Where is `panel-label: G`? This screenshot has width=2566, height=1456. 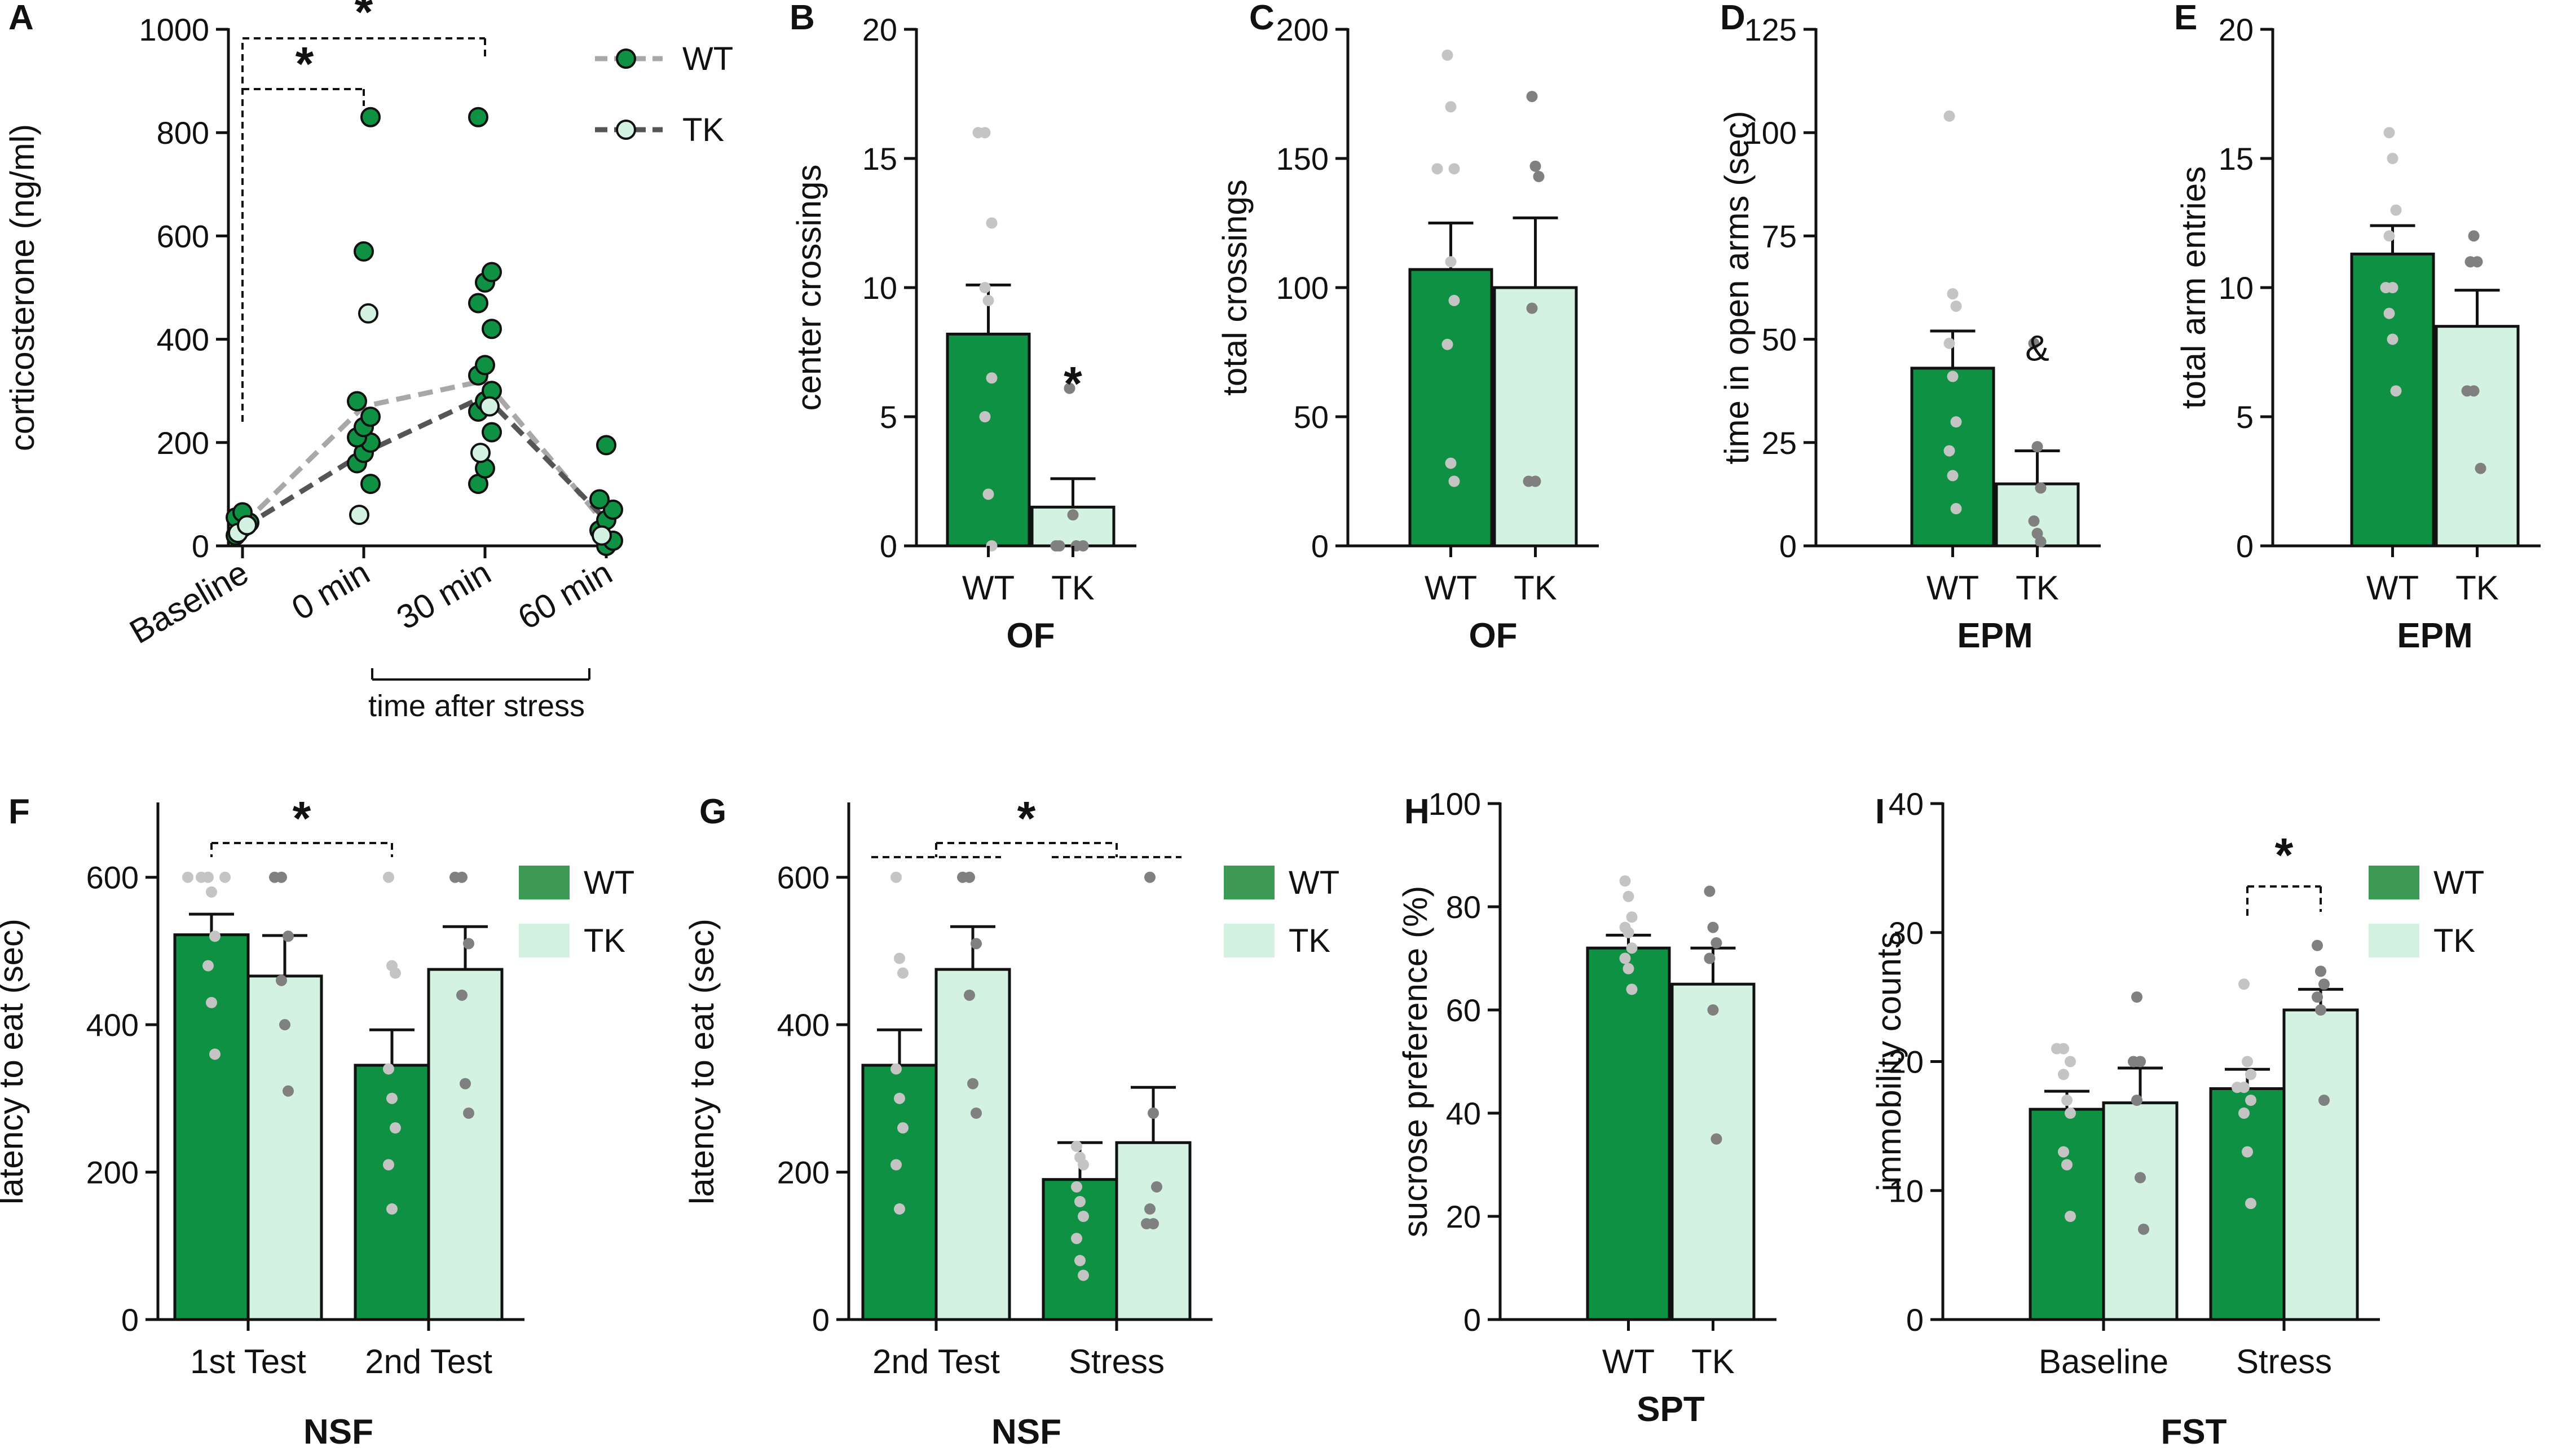
panel-label: G is located at coordinates (712, 811).